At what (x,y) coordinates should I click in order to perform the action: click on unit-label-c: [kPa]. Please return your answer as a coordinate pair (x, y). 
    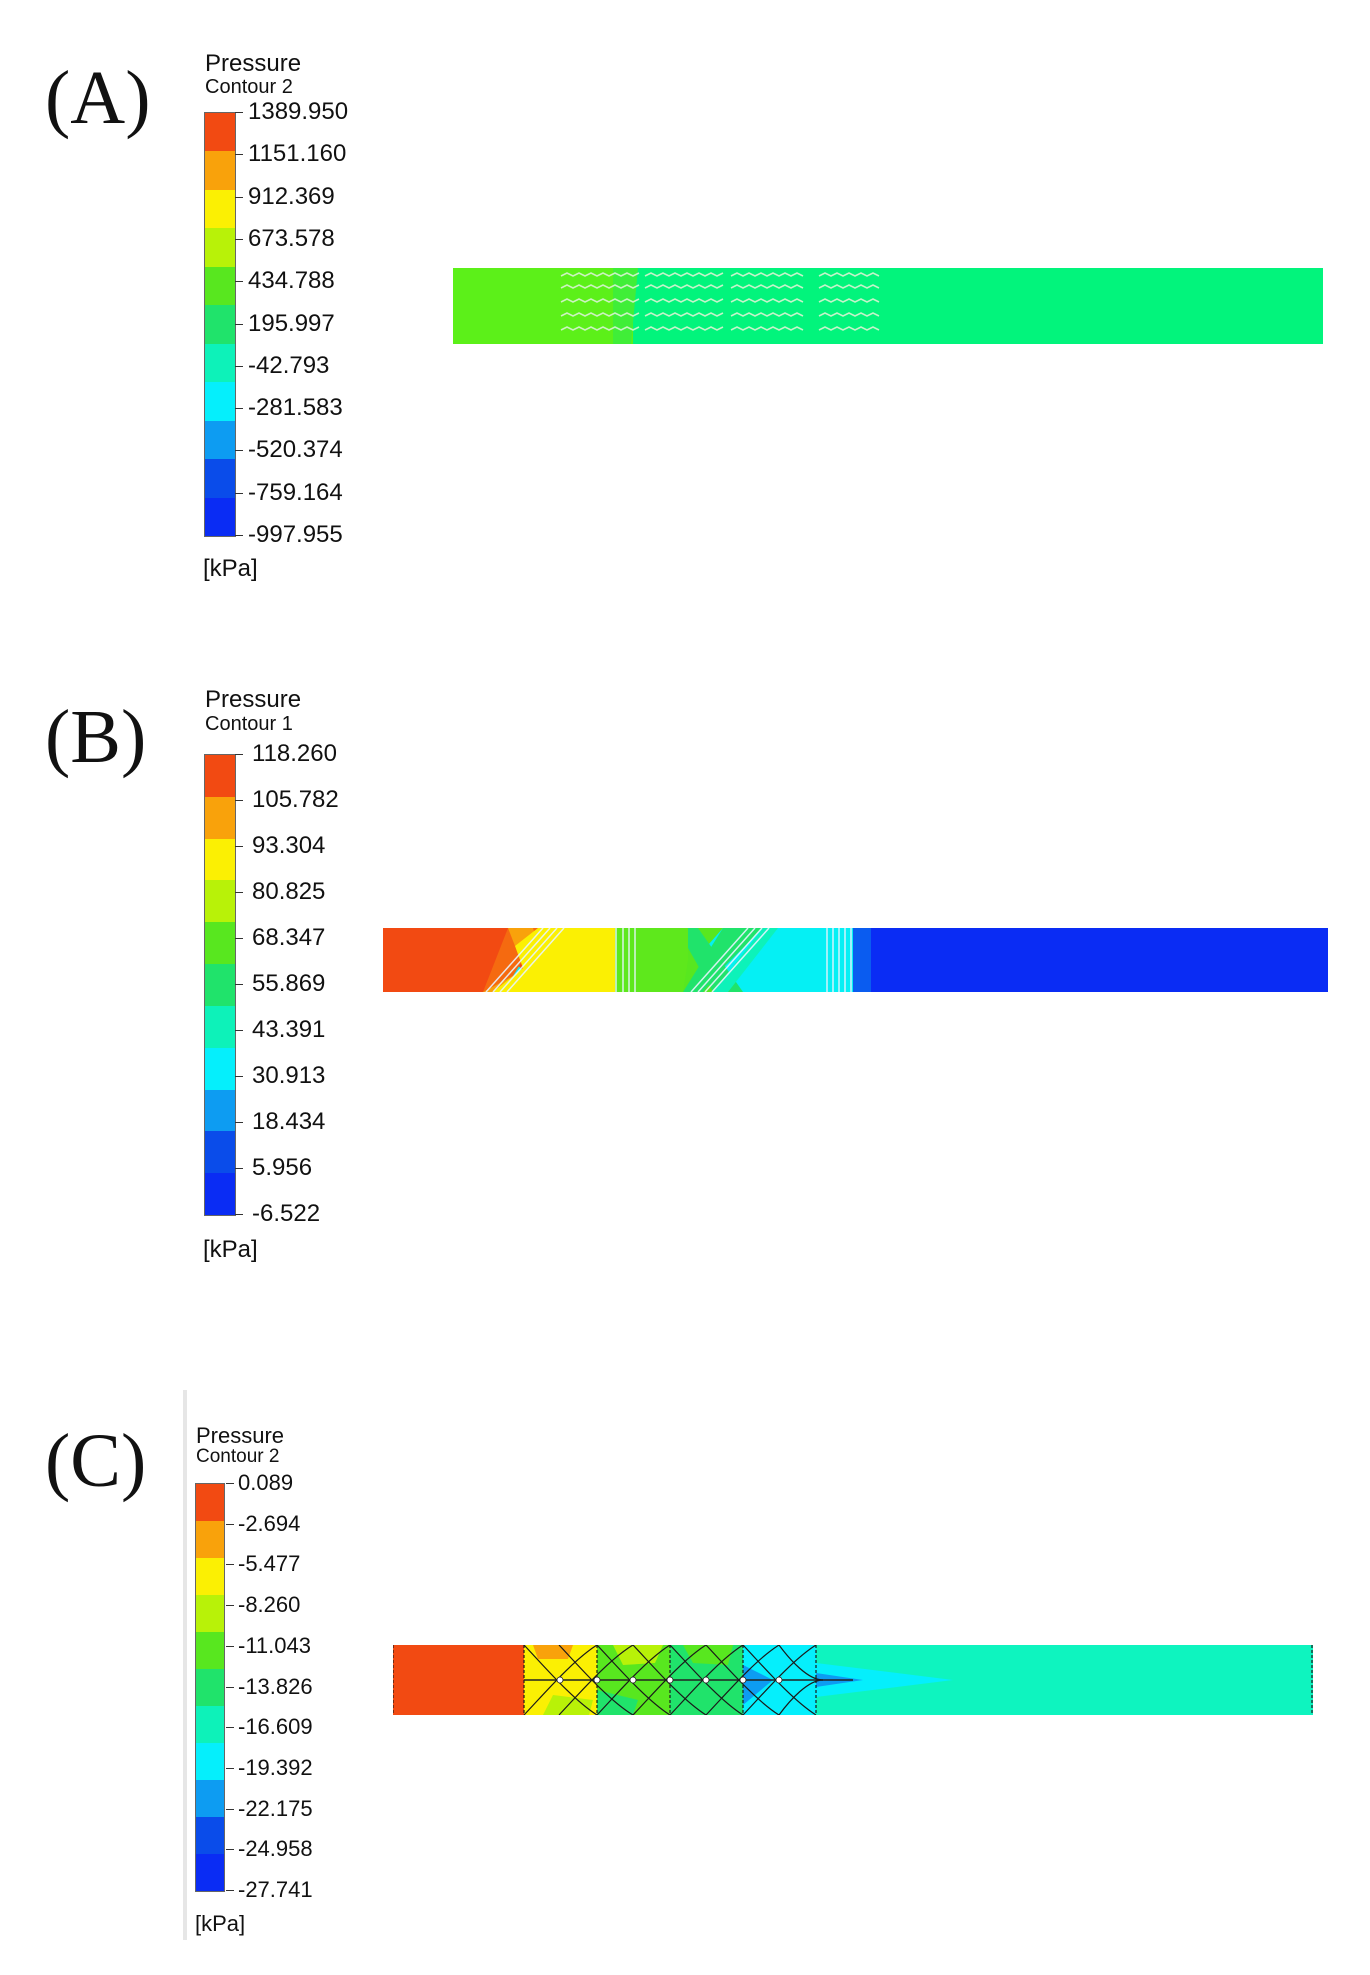
    Looking at the image, I should click on (220, 1923).